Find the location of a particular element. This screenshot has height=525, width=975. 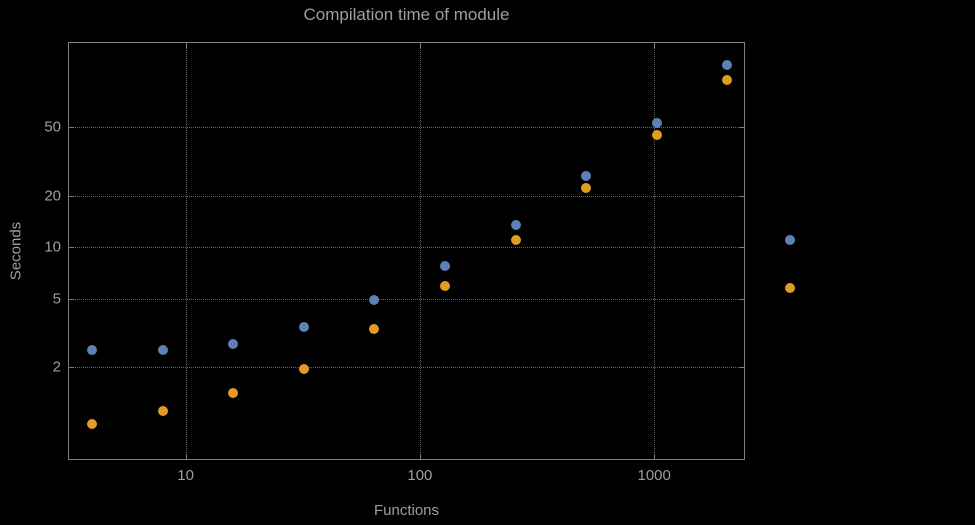

y-tick-label: 50 is located at coordinates (52, 127).